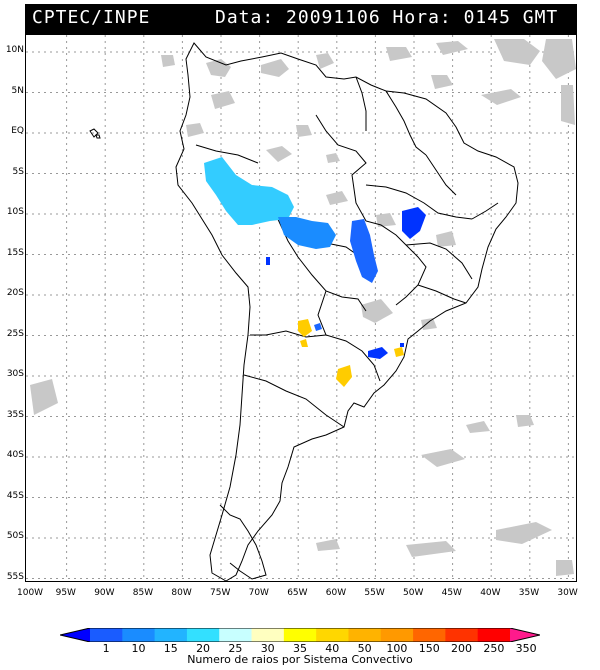 The height and width of the screenshot is (670, 600). What do you see at coordinates (364, 251) in the screenshot?
I see `cs-goias` at bounding box center [364, 251].